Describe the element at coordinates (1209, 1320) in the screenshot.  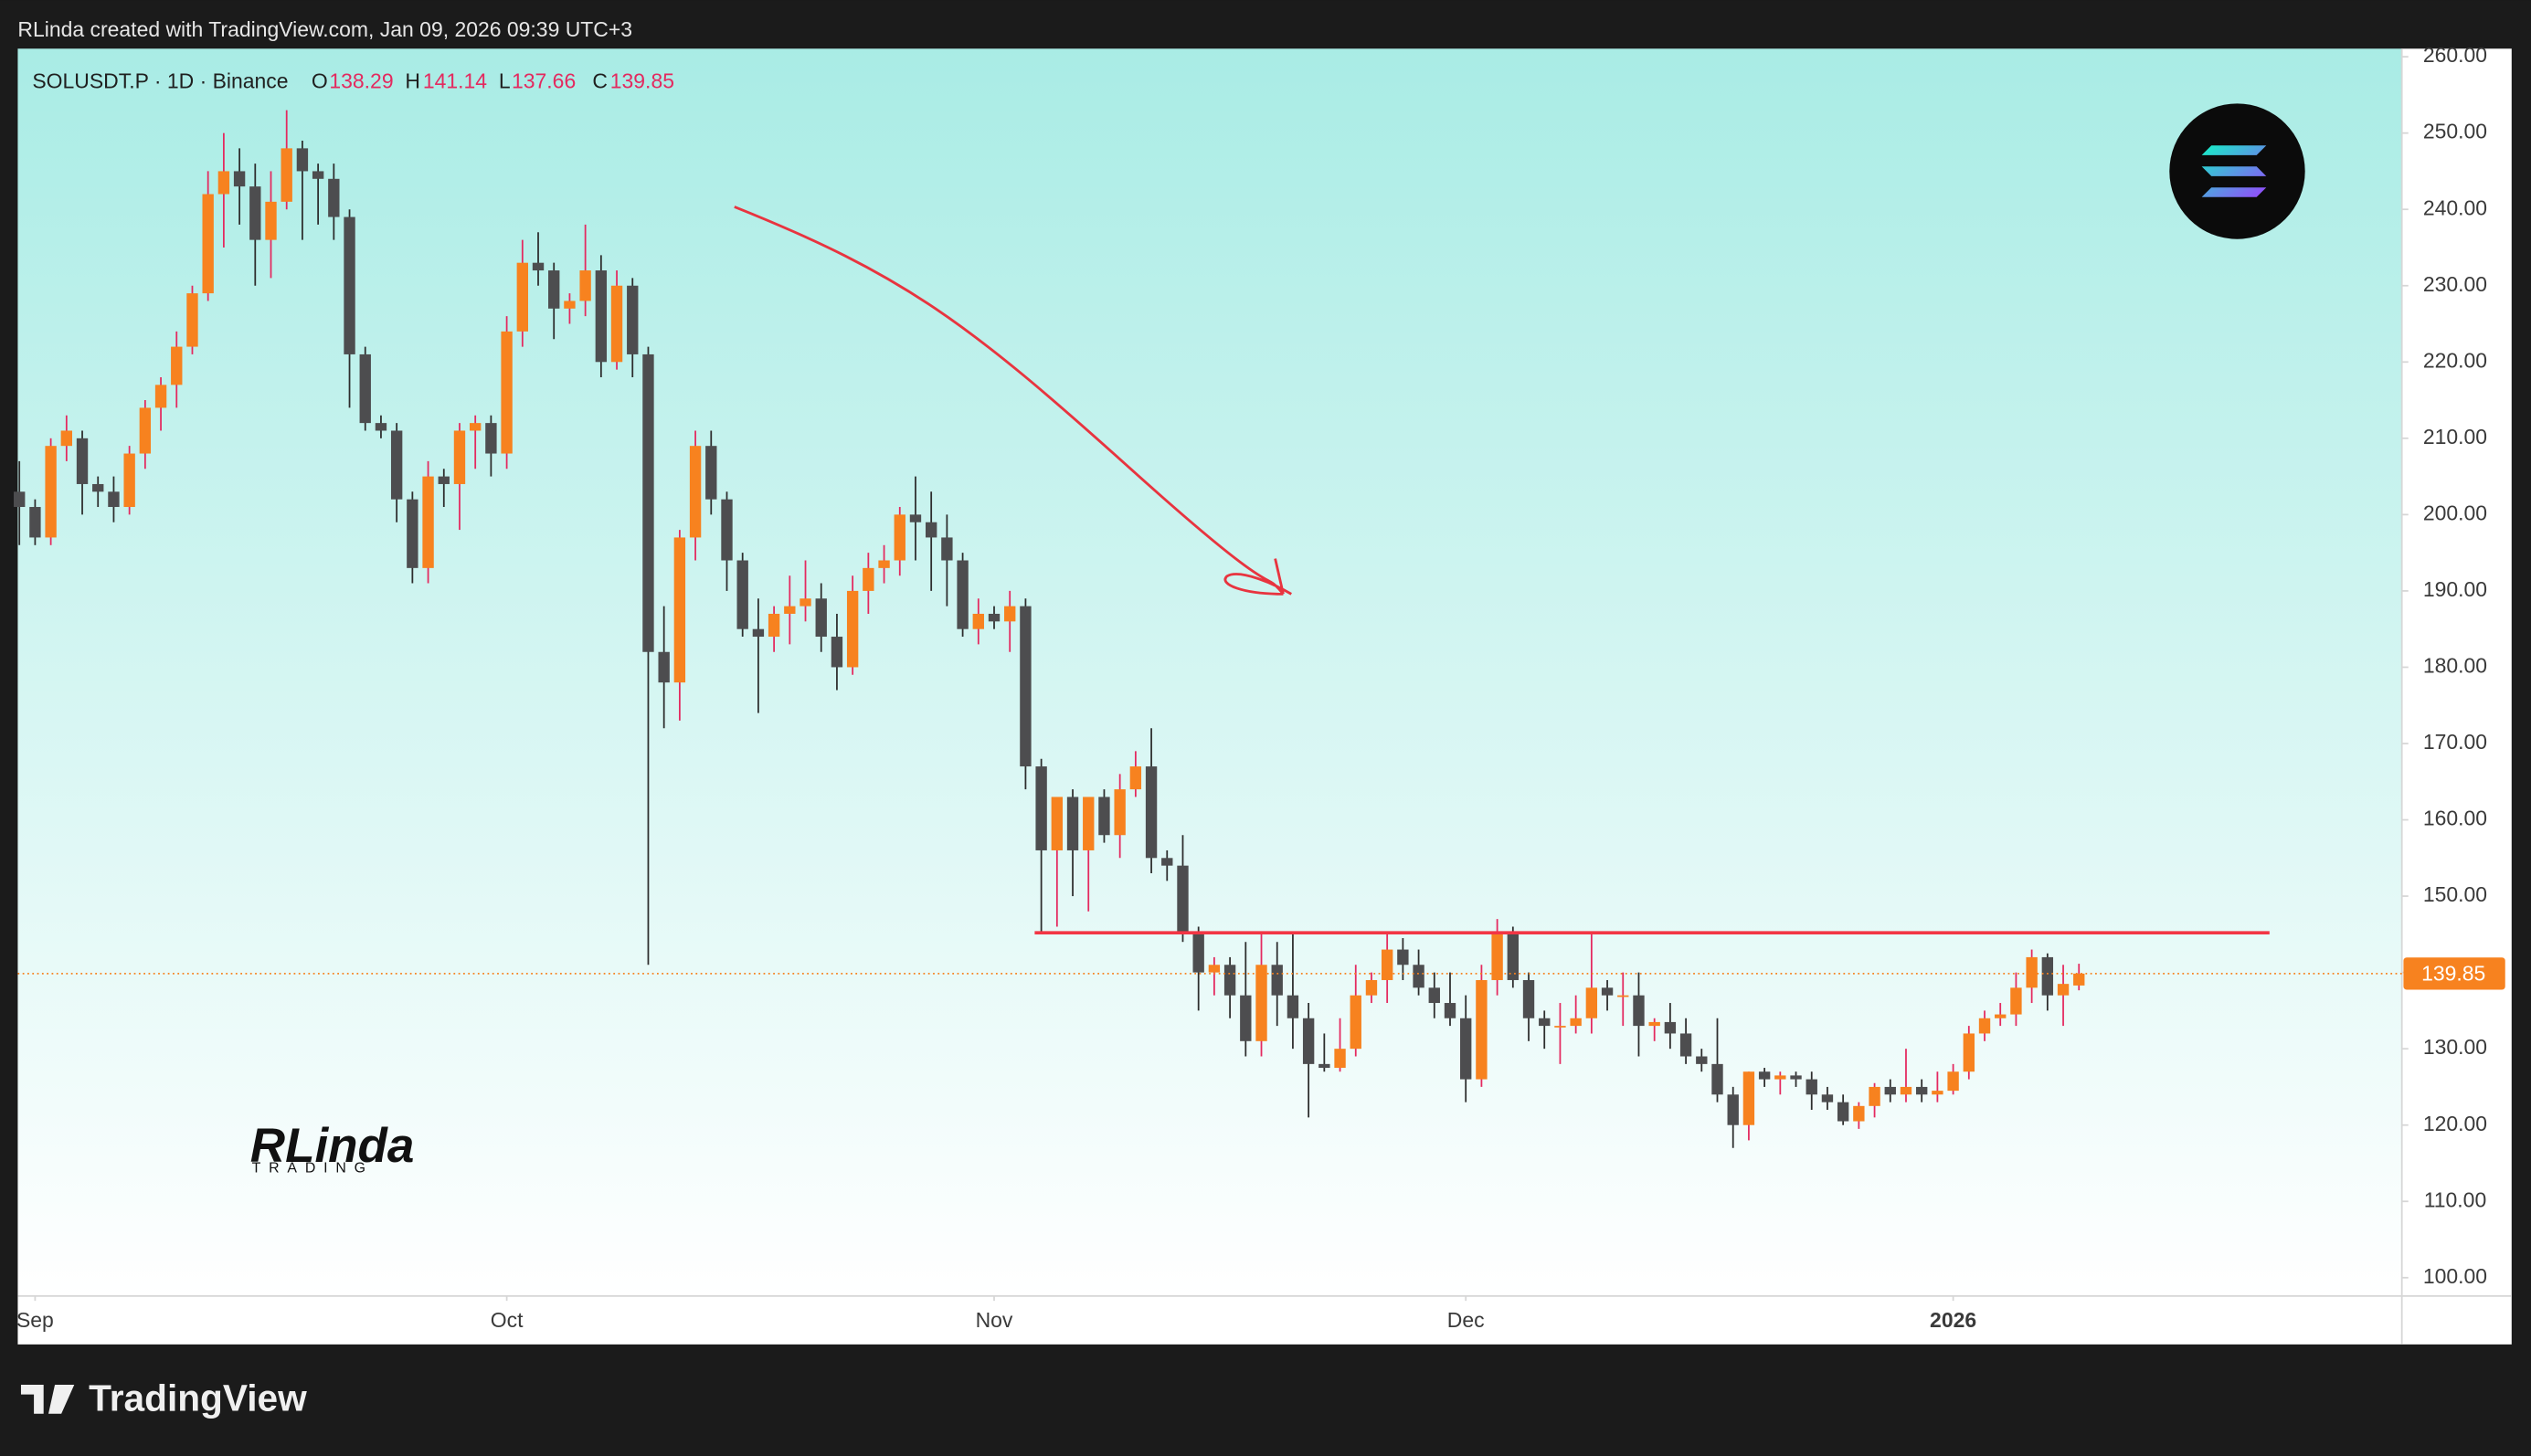
I see `time-axis` at that location.